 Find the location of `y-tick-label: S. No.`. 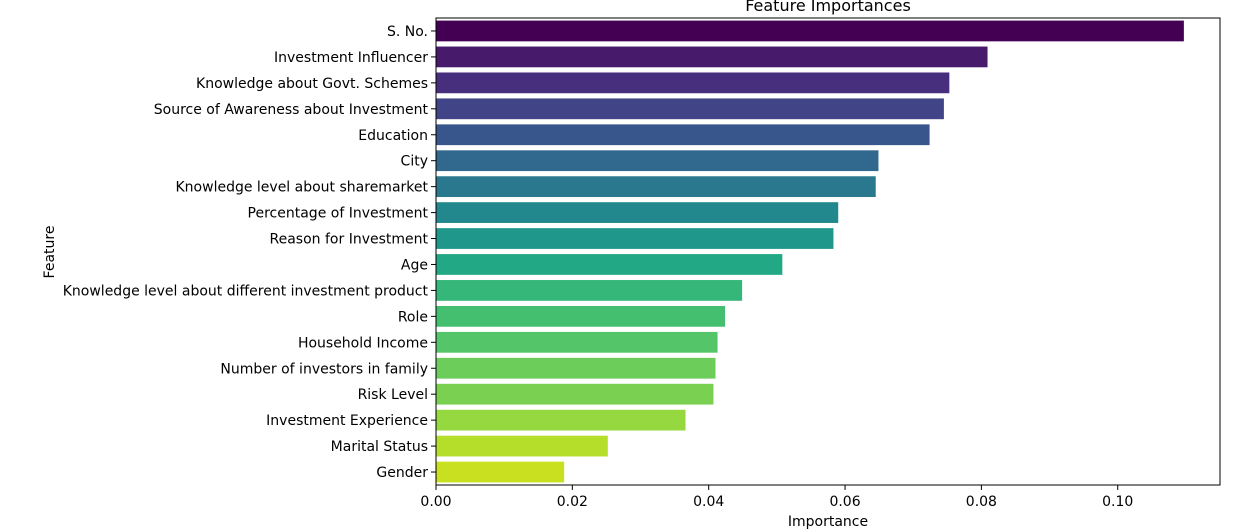

y-tick-label: S. No. is located at coordinates (407, 32).